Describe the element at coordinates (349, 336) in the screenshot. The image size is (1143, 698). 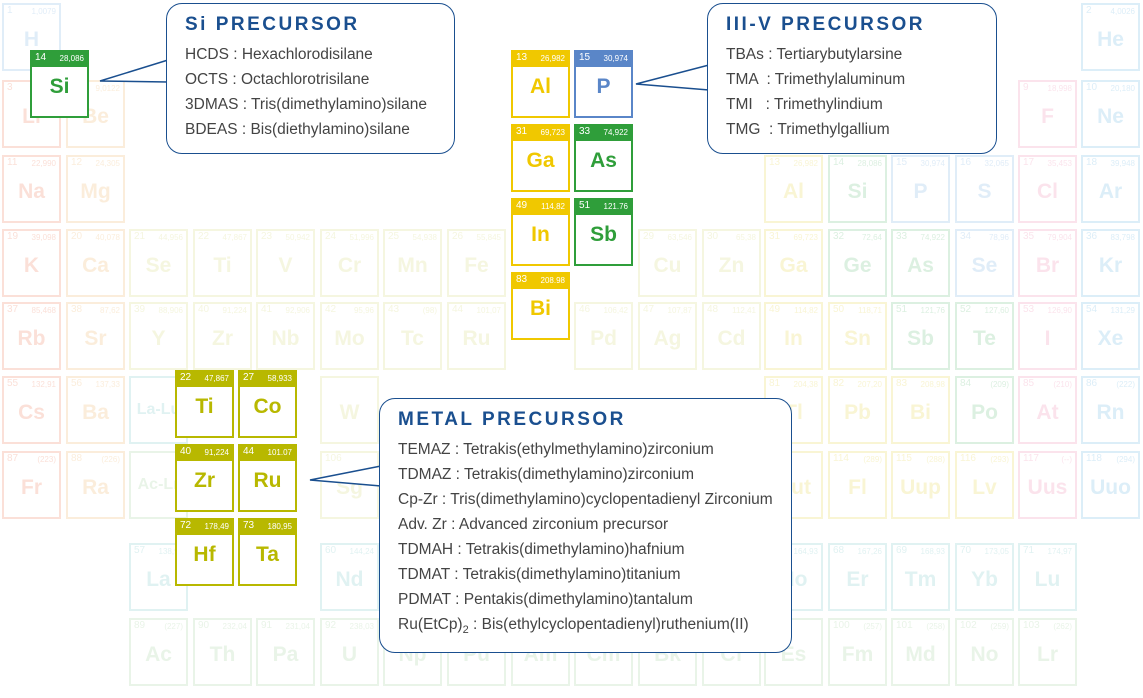
I see `bg-element-mo: 42 95,96 Mo` at that location.